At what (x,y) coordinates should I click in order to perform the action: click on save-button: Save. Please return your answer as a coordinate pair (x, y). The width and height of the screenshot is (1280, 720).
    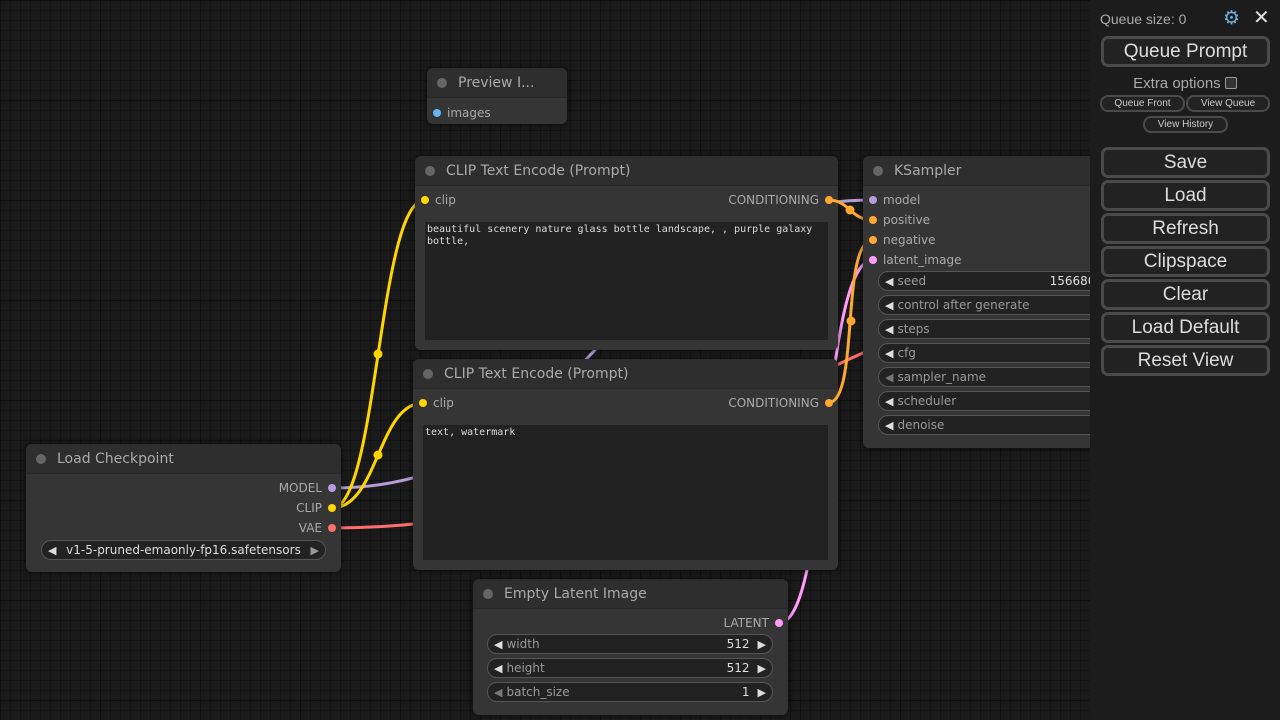
    Looking at the image, I should click on (1185, 162).